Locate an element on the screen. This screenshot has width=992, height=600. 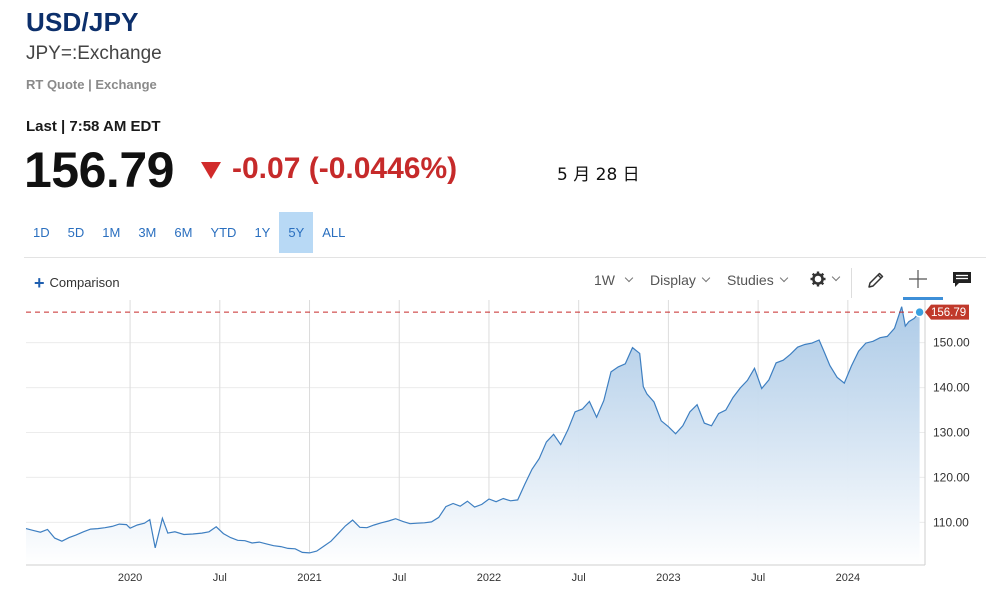
draw-button is located at coordinates (876, 282).